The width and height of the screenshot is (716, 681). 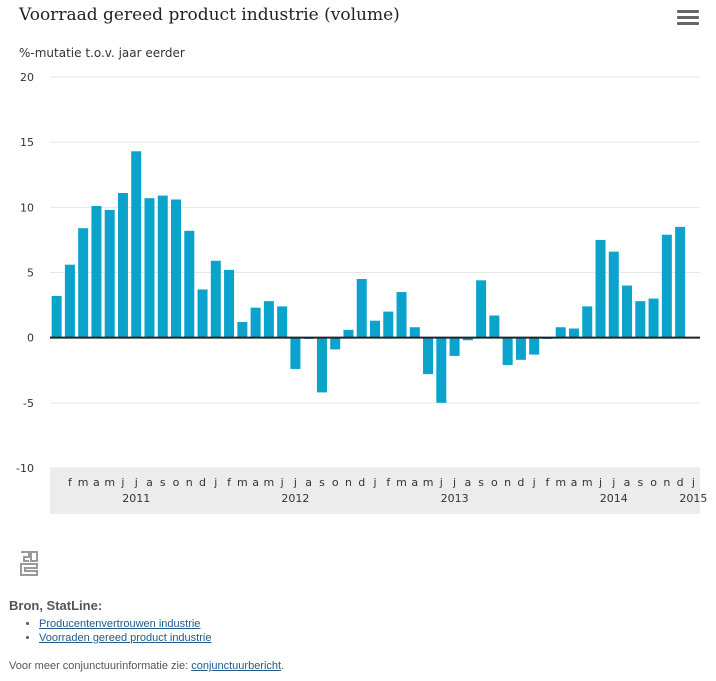 What do you see at coordinates (28, 403) in the screenshot?
I see `y-tick-label: -5` at bounding box center [28, 403].